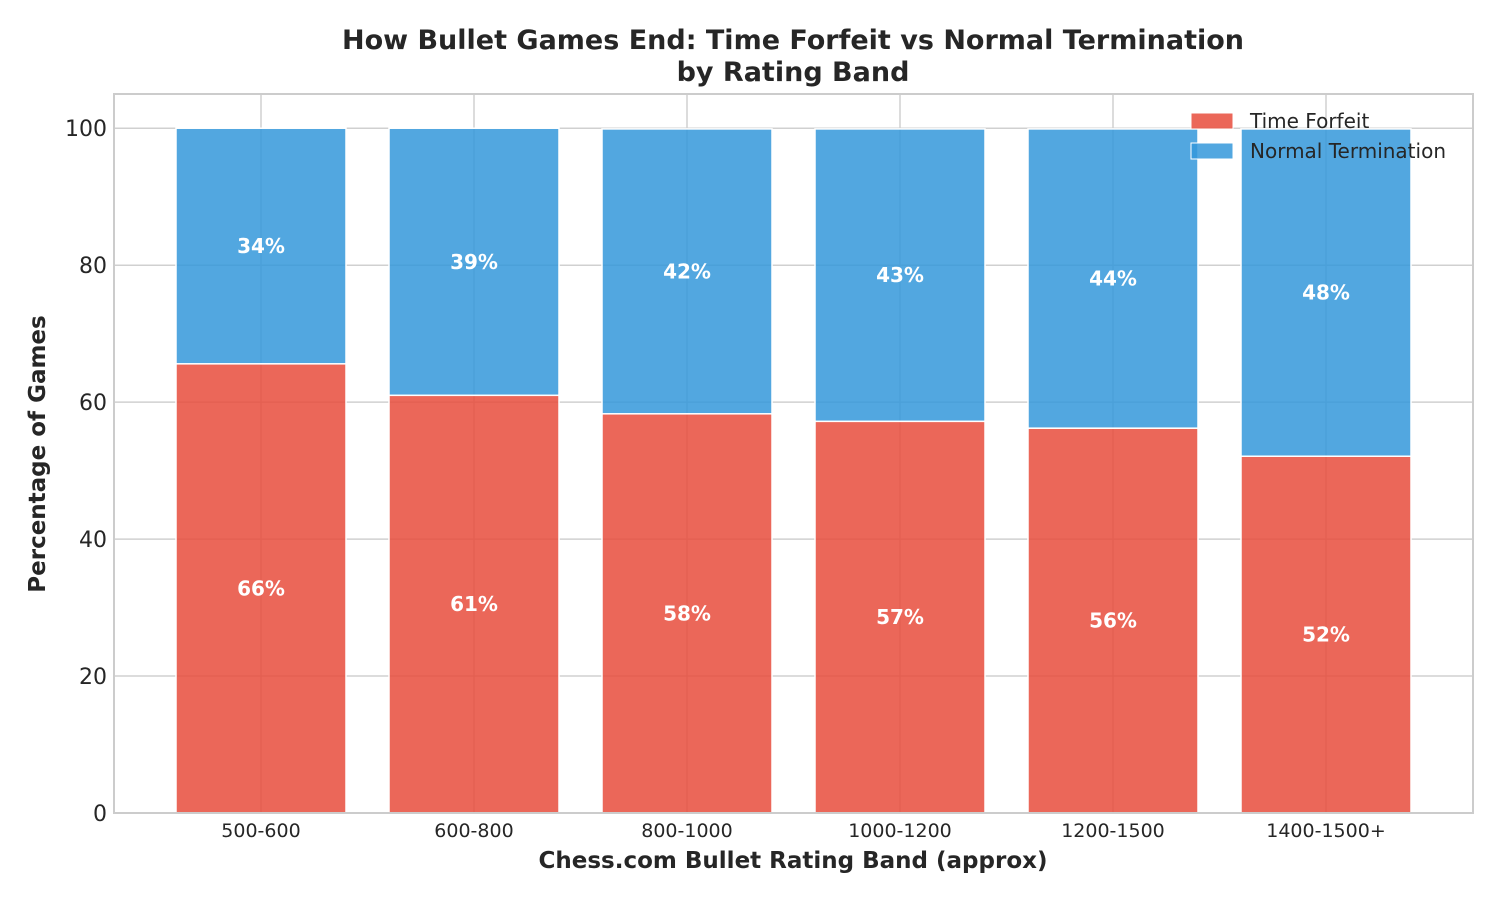 Image resolution: width=1500 pixels, height=904 pixels. What do you see at coordinates (93, 266) in the screenshot?
I see `y-tick-label: 80` at bounding box center [93, 266].